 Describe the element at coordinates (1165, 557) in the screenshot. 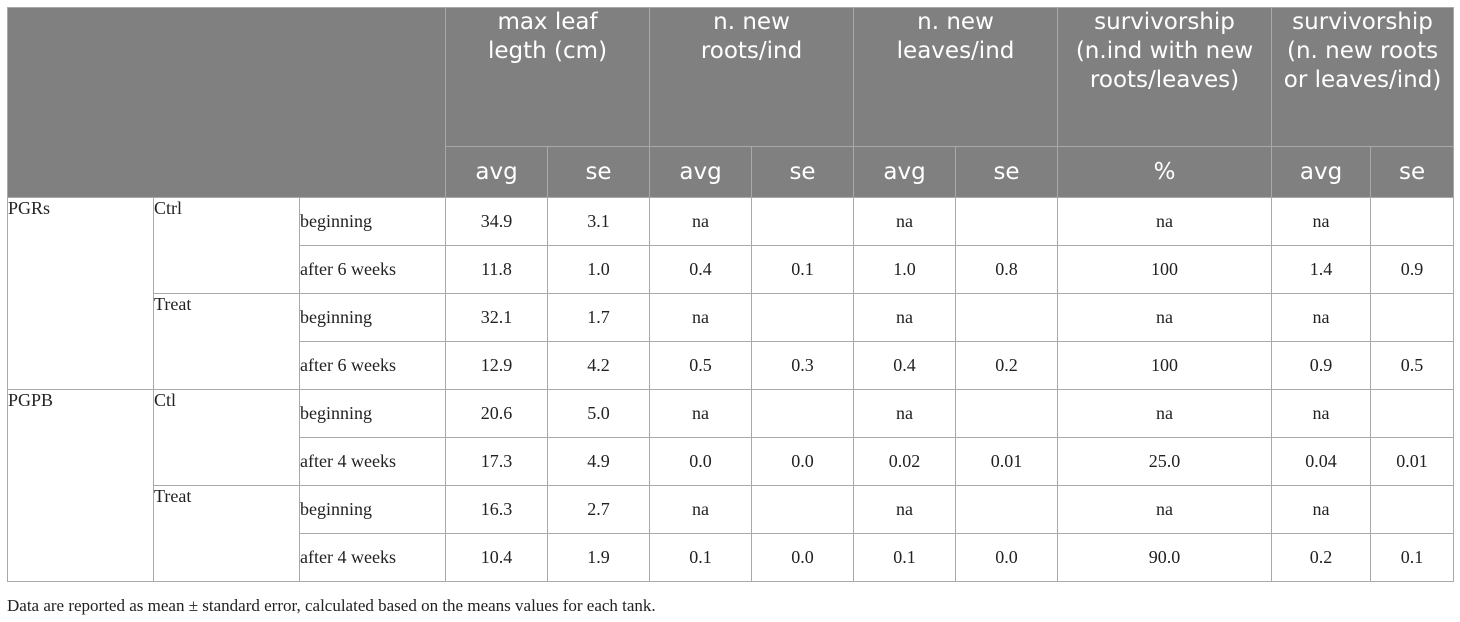

I see `cell-survivorship-percent: 90.0` at that location.